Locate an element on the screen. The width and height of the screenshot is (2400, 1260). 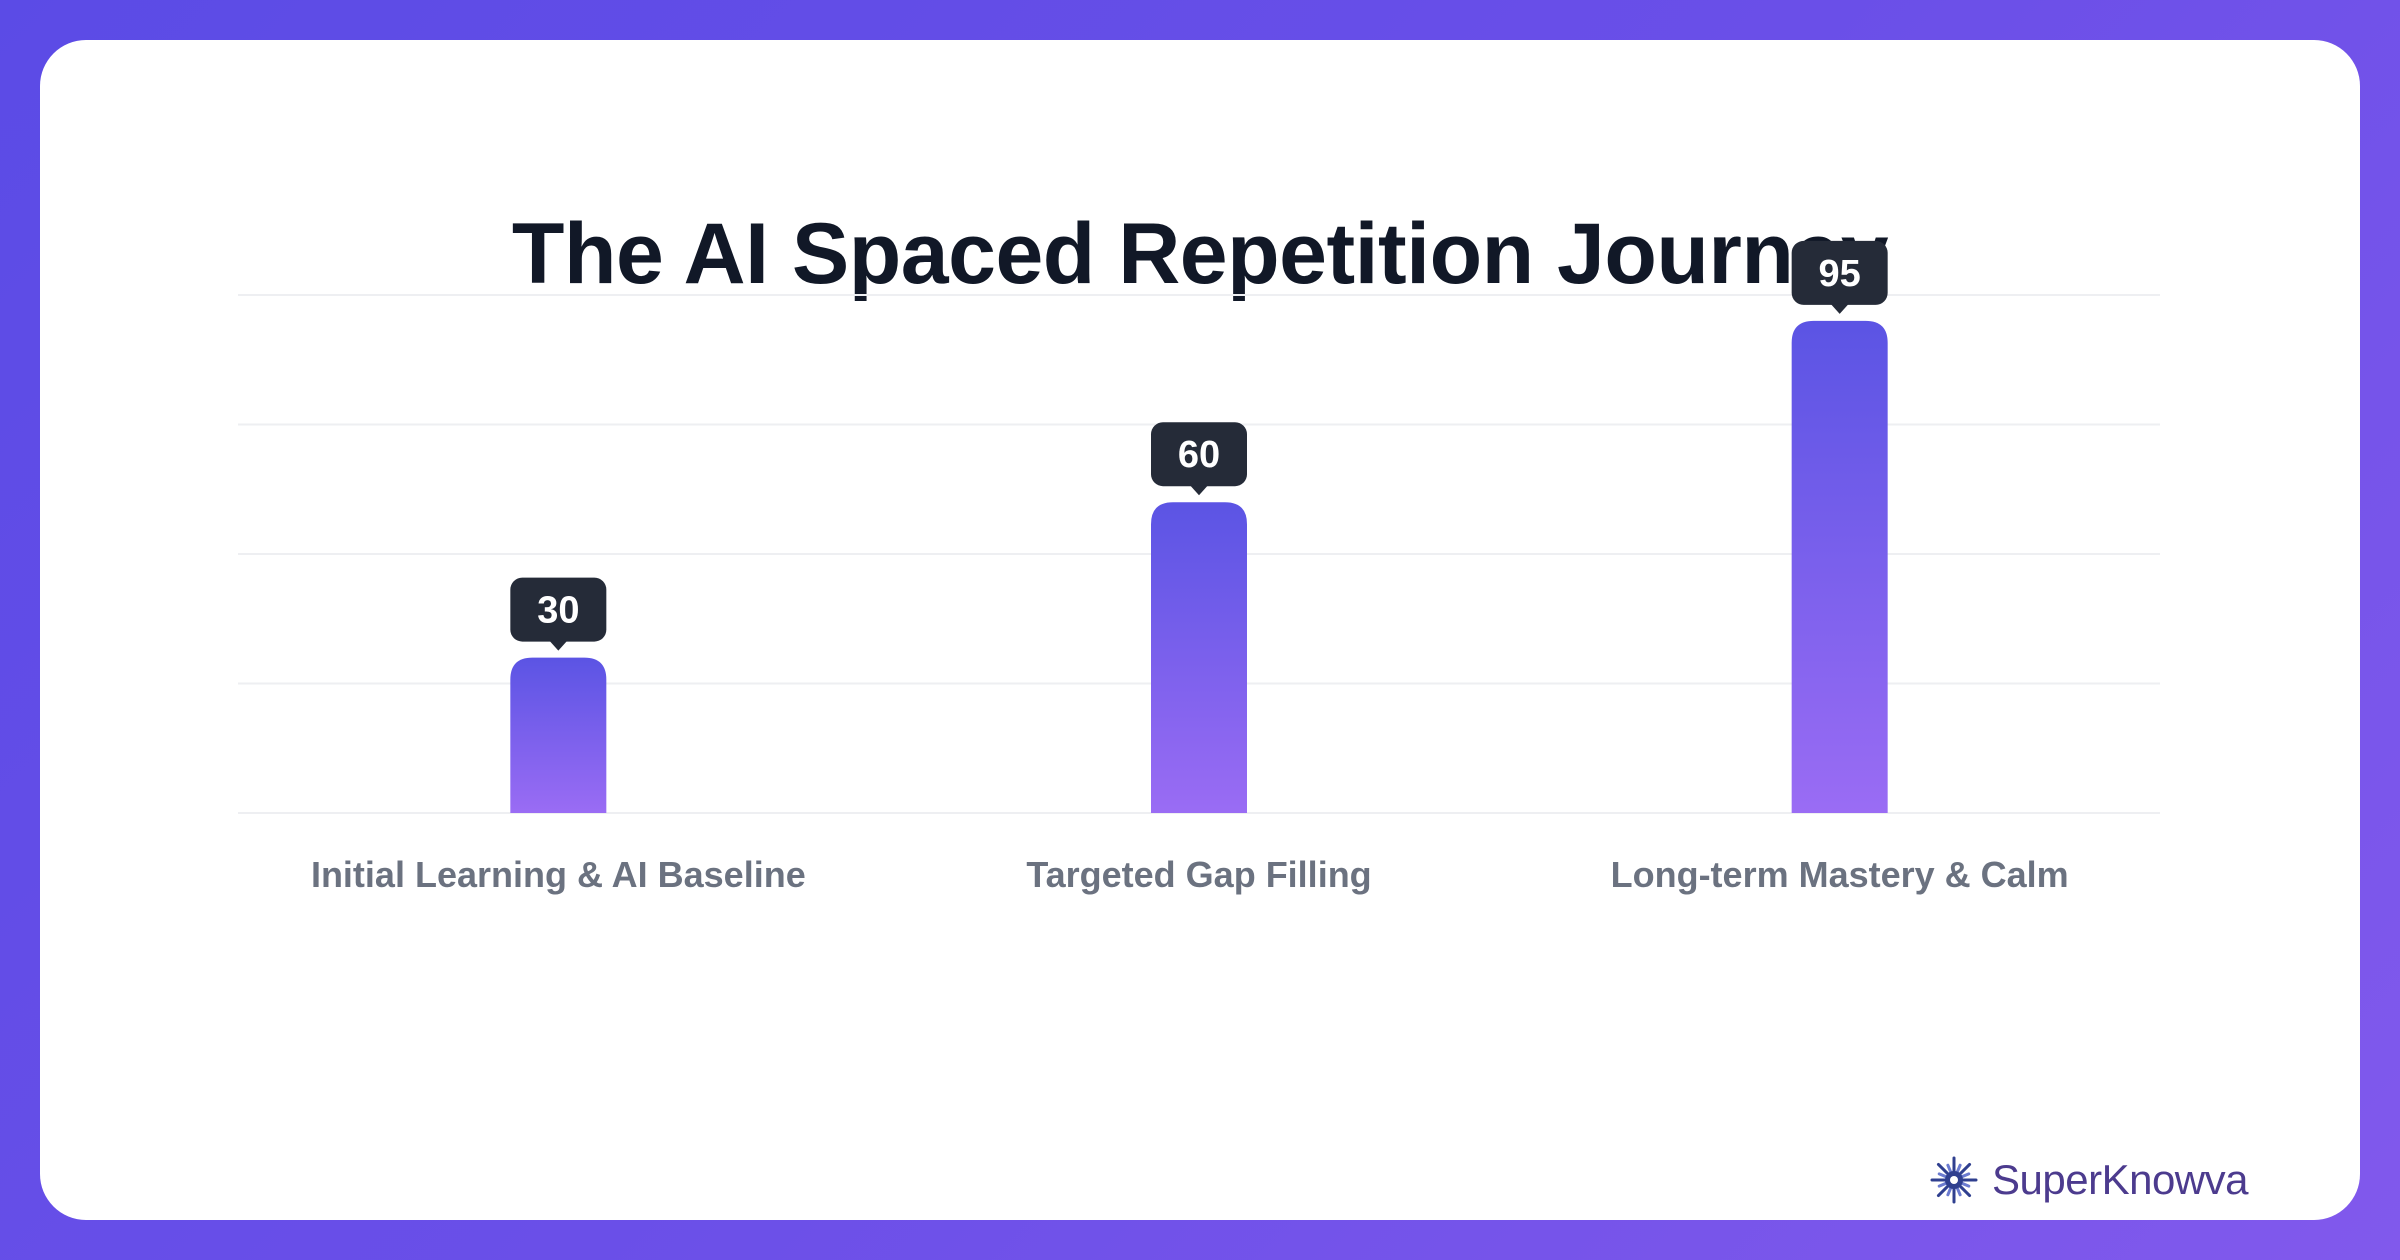
value-label: 30 is located at coordinates (558, 614).